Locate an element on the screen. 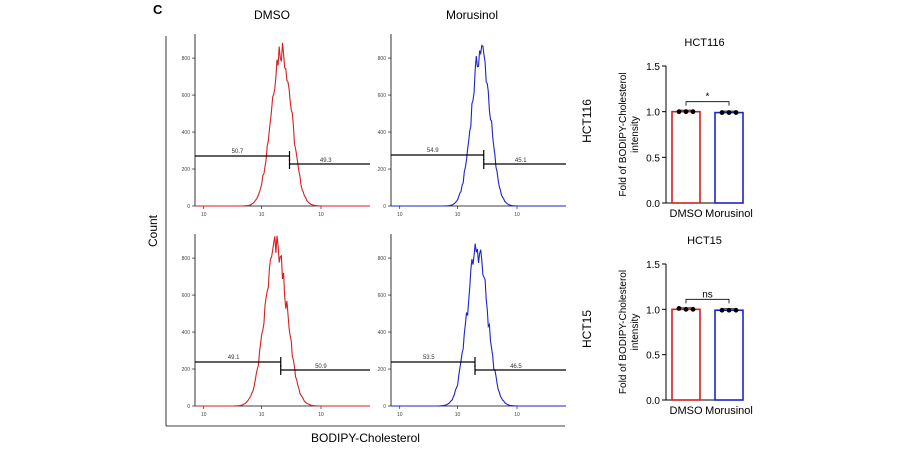 The image size is (900, 450). histogram-panel-2: 0 200 400 600 800 10 10 10 54.9 45.1 is located at coordinates (472, 126).